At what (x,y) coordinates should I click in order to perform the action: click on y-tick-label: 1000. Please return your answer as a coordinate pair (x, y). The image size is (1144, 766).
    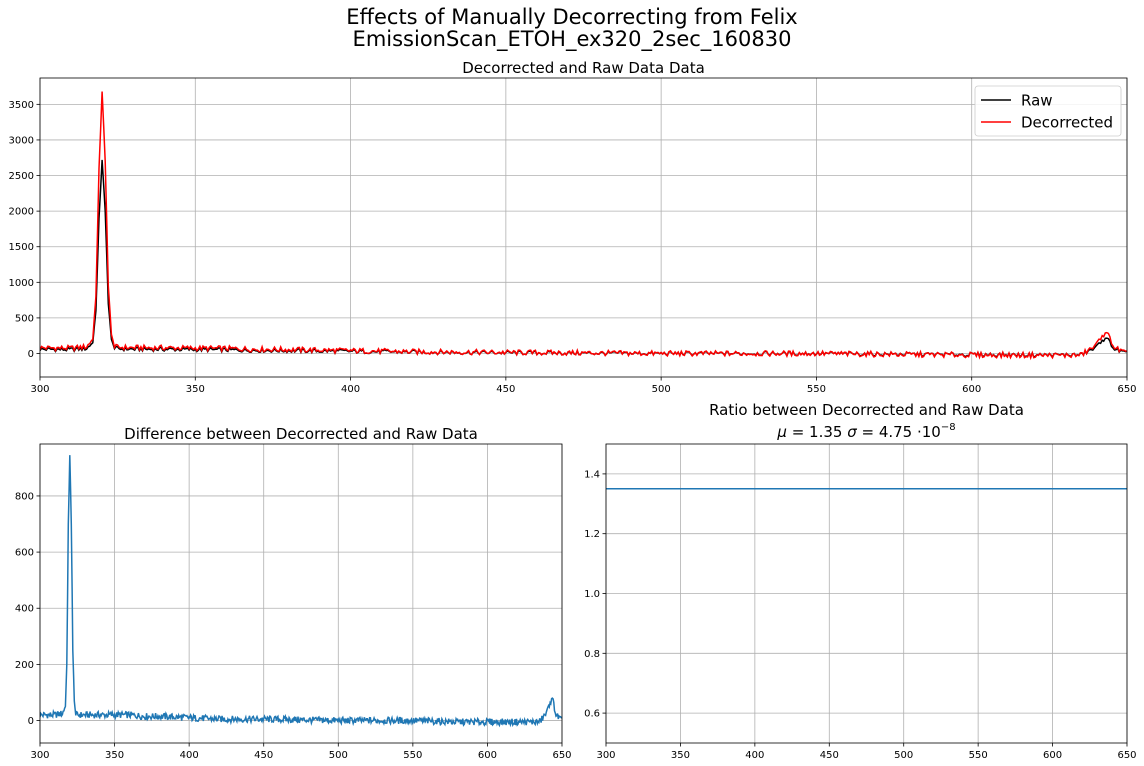
    Looking at the image, I should click on (21, 283).